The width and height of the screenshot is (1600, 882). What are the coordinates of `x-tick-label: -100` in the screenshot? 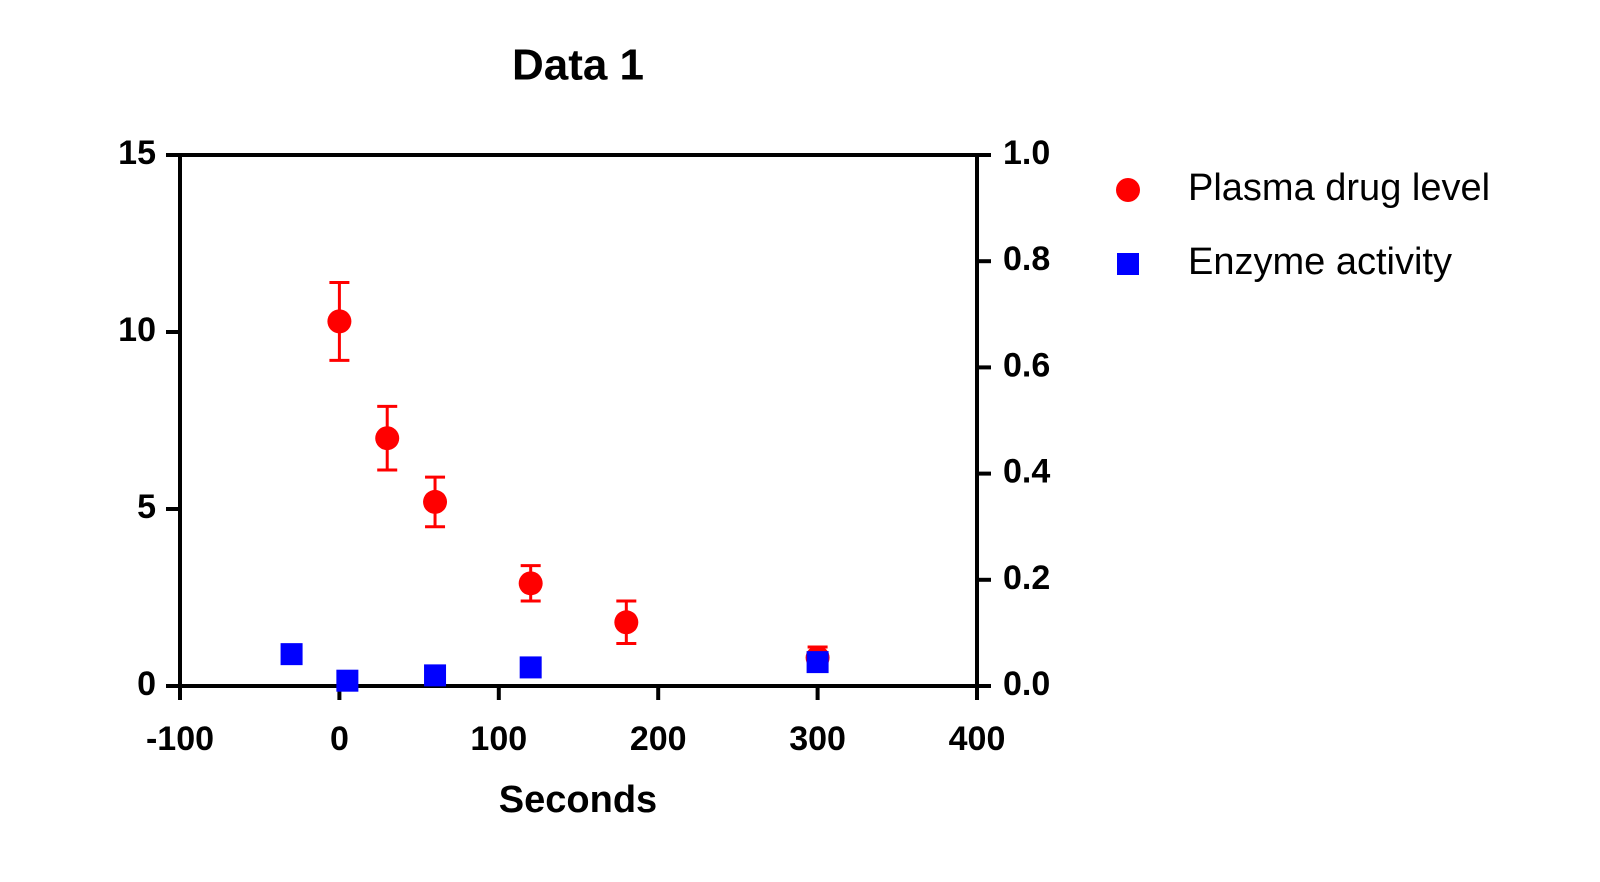 It's located at (180, 739).